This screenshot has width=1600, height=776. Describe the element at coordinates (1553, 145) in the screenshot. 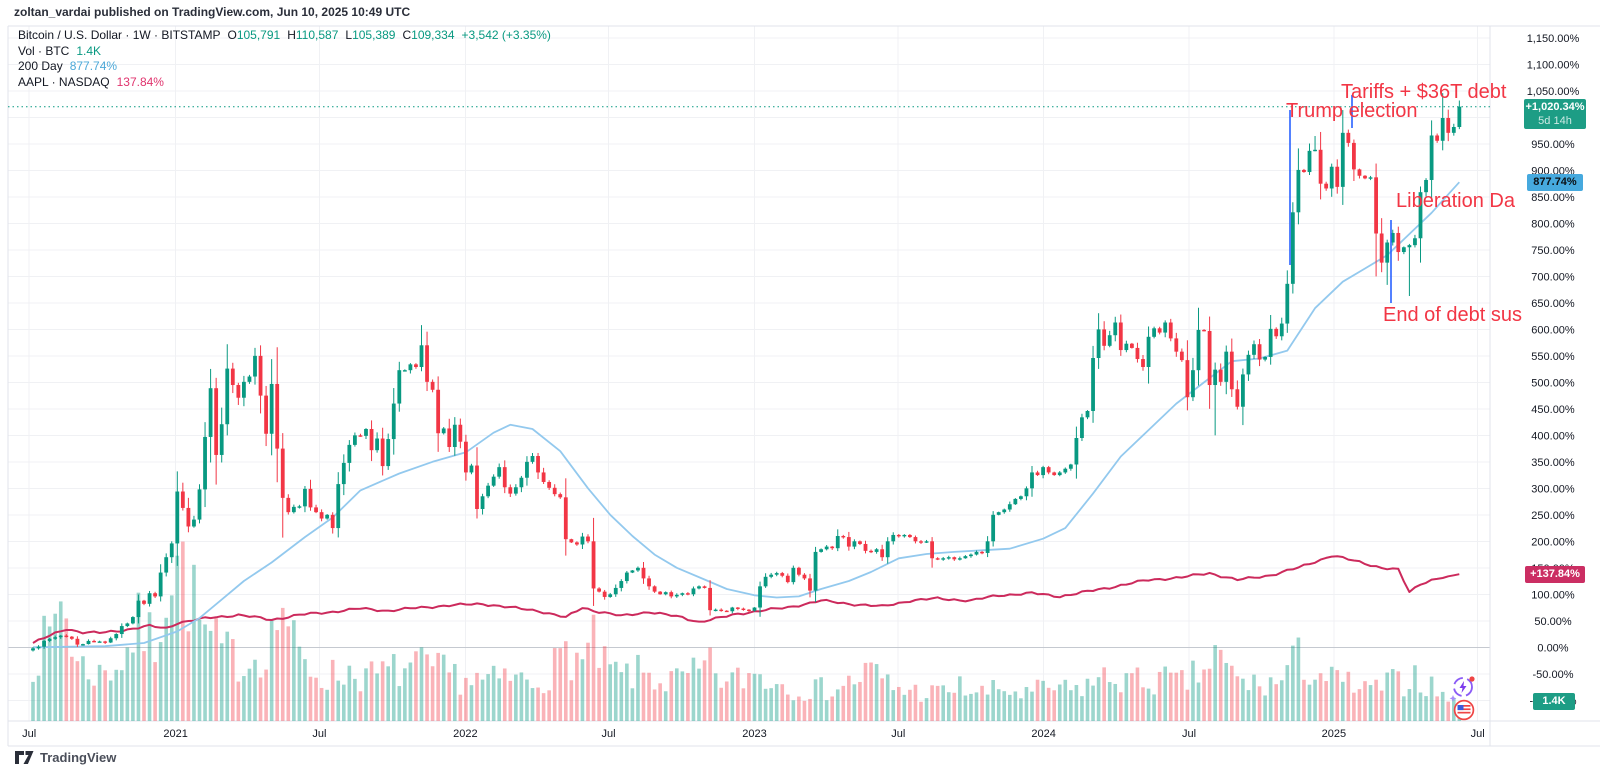

I see `y-axis-label: 950.00%` at that location.